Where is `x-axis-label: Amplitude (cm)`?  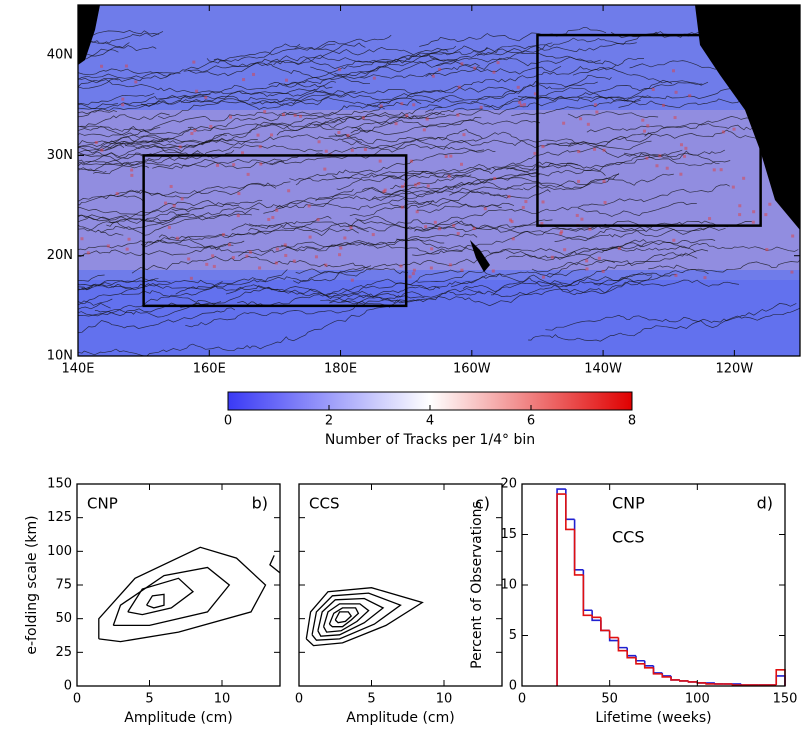 x-axis-label: Amplitude (cm) is located at coordinates (400, 718).